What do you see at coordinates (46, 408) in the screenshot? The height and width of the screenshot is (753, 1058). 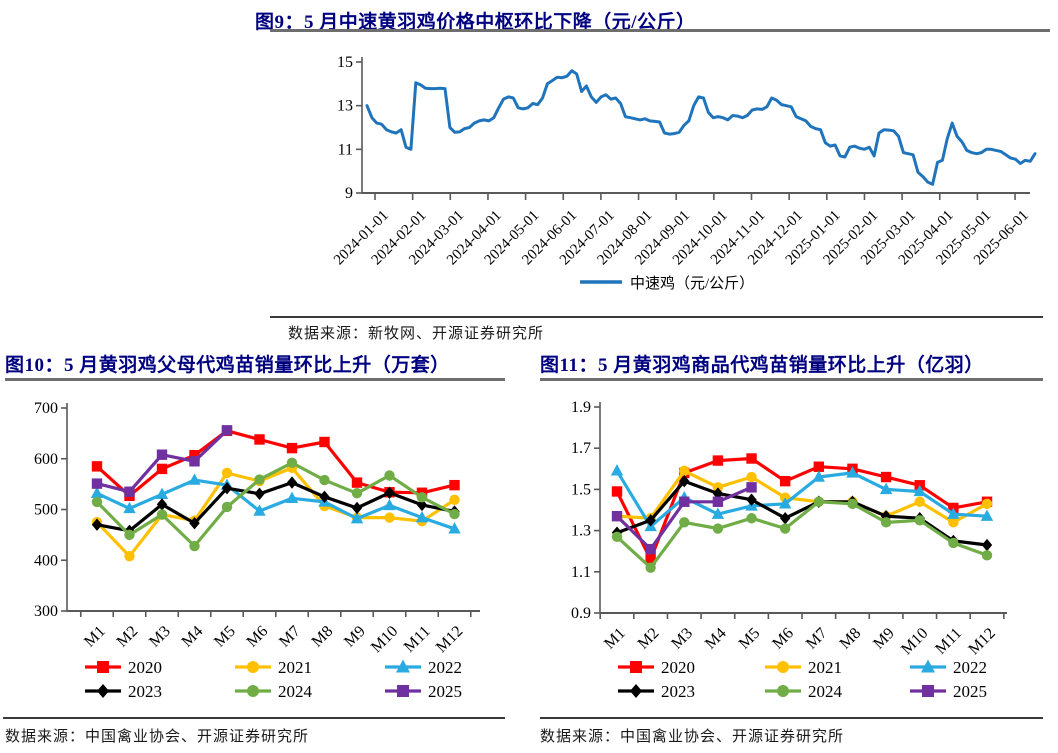 I see `svg-text: 700` at bounding box center [46, 408].